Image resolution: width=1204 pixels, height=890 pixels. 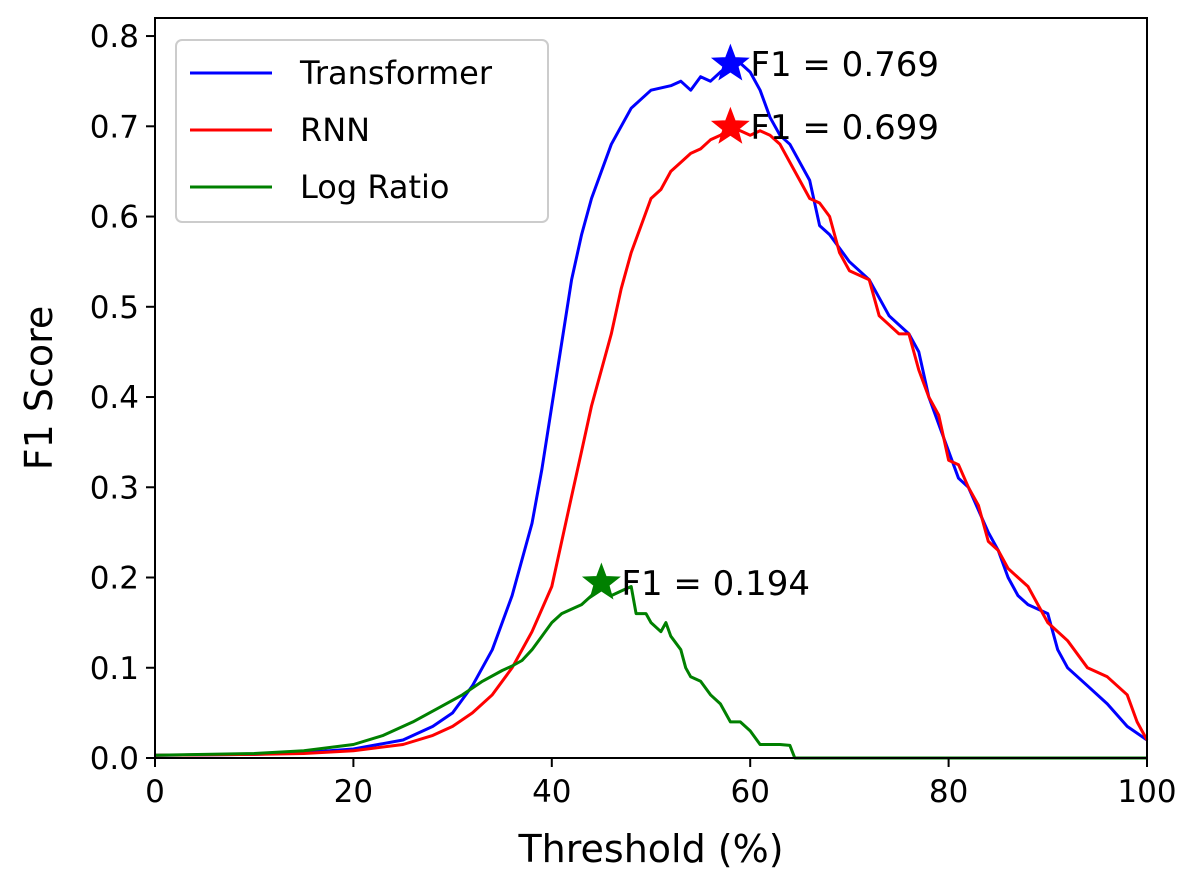 What do you see at coordinates (844, 65) in the screenshot?
I see `annotation-label-transformer: F1 = 0.769` at bounding box center [844, 65].